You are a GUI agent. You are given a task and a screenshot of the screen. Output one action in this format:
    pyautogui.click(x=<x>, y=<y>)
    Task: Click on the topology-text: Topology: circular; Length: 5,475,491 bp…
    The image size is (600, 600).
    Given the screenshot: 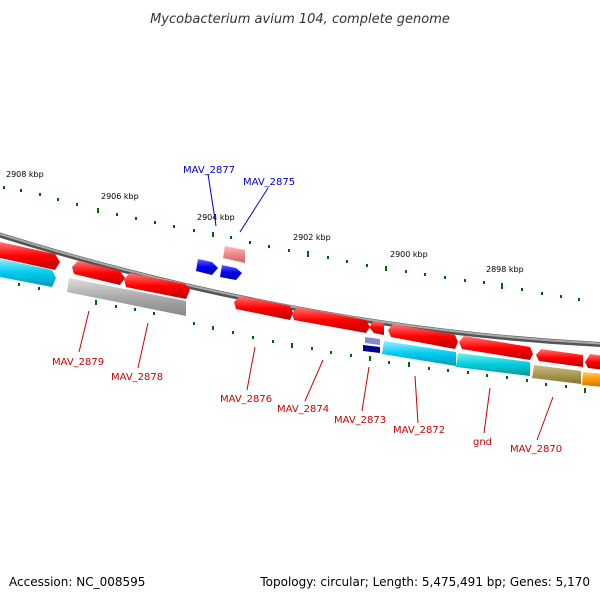 What is the action you would take?
    pyautogui.click(x=424, y=582)
    